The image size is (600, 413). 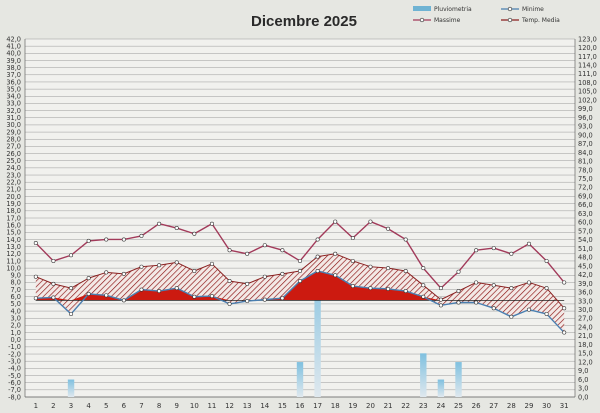 What do you see at coordinates (587, 57) in the screenshot?
I see `right-tick-label: 117,0` at bounding box center [587, 57].